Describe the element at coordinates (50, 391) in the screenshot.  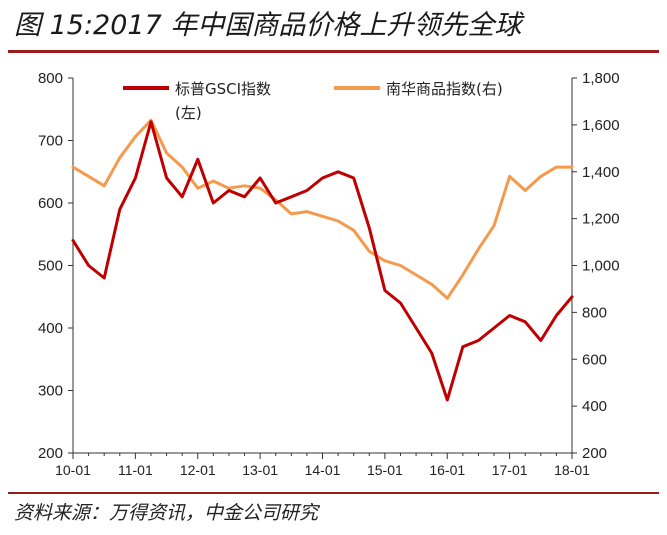
I see `y-left-tick-label: 300` at that location.